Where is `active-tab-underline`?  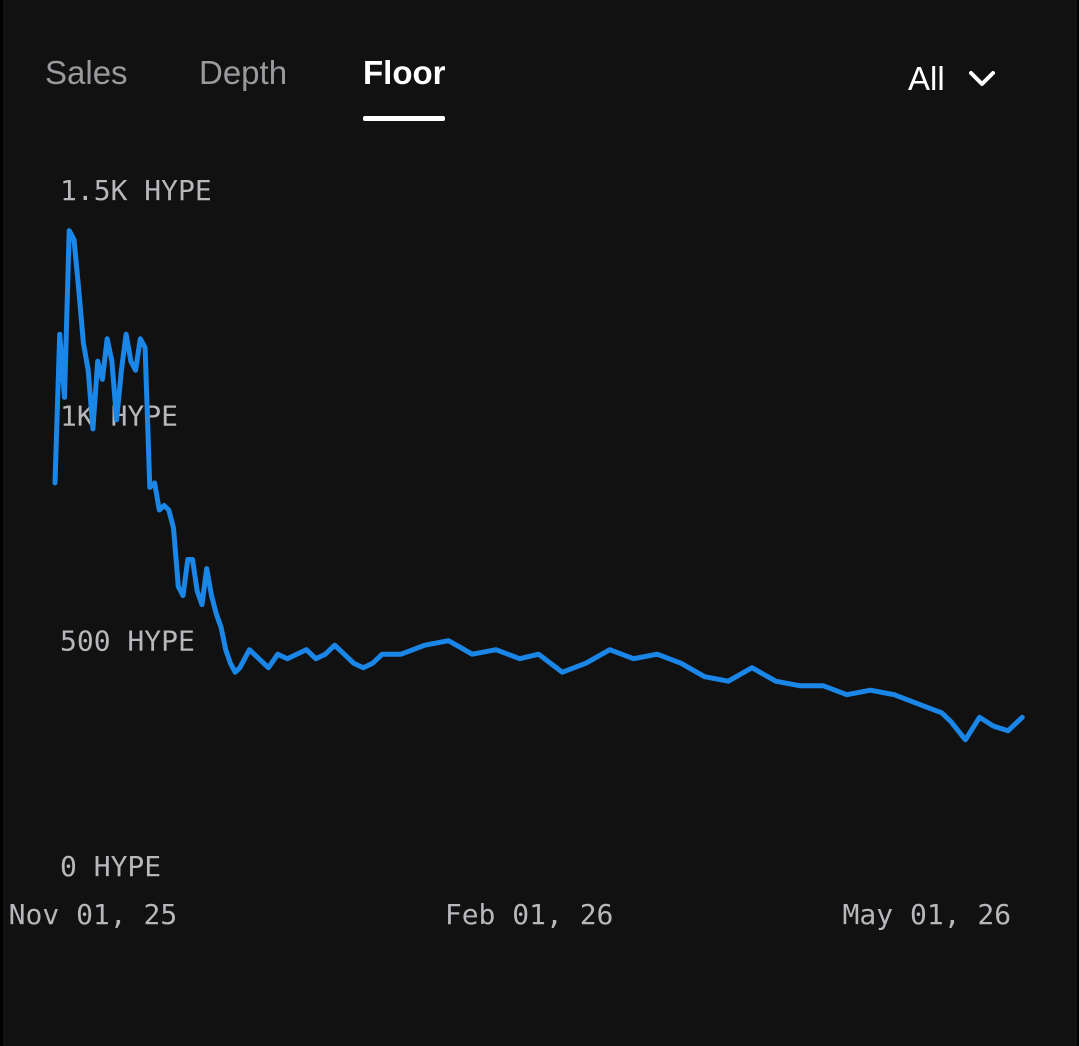
active-tab-underline is located at coordinates (404, 118).